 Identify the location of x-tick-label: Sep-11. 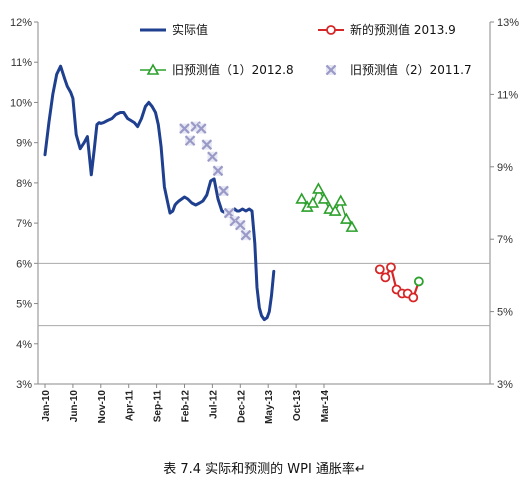
(158, 406).